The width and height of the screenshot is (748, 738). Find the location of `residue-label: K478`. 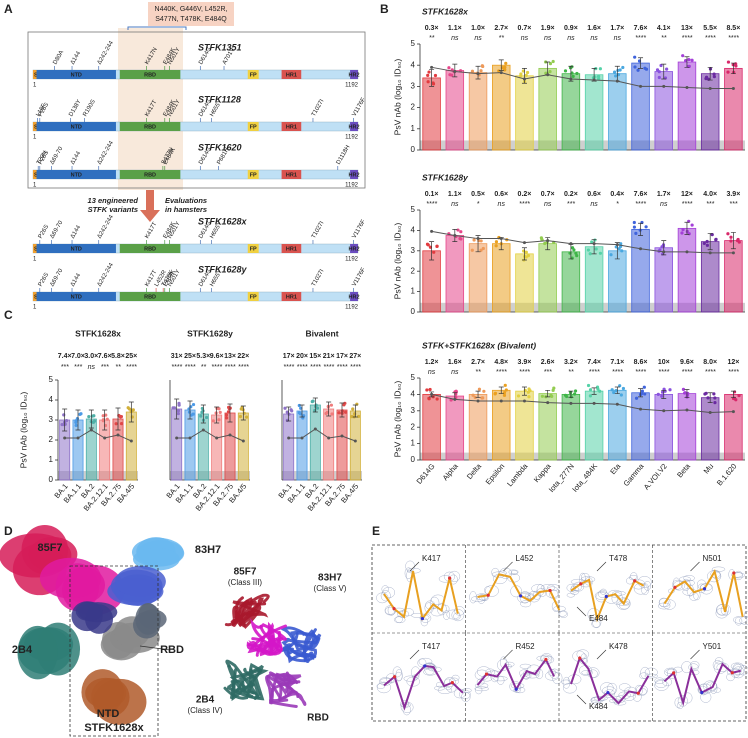

residue-label: K478 is located at coordinates (618, 646).